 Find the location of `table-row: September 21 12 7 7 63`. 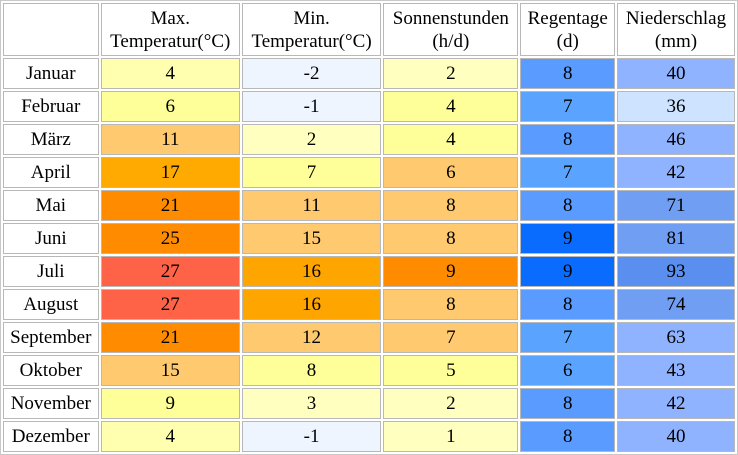

table-row: September 21 12 7 7 63 is located at coordinates (369, 337).